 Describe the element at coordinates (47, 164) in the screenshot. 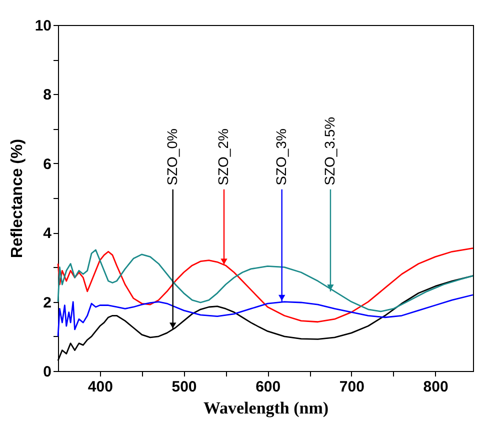

I see `y-tick-label: 6` at that location.